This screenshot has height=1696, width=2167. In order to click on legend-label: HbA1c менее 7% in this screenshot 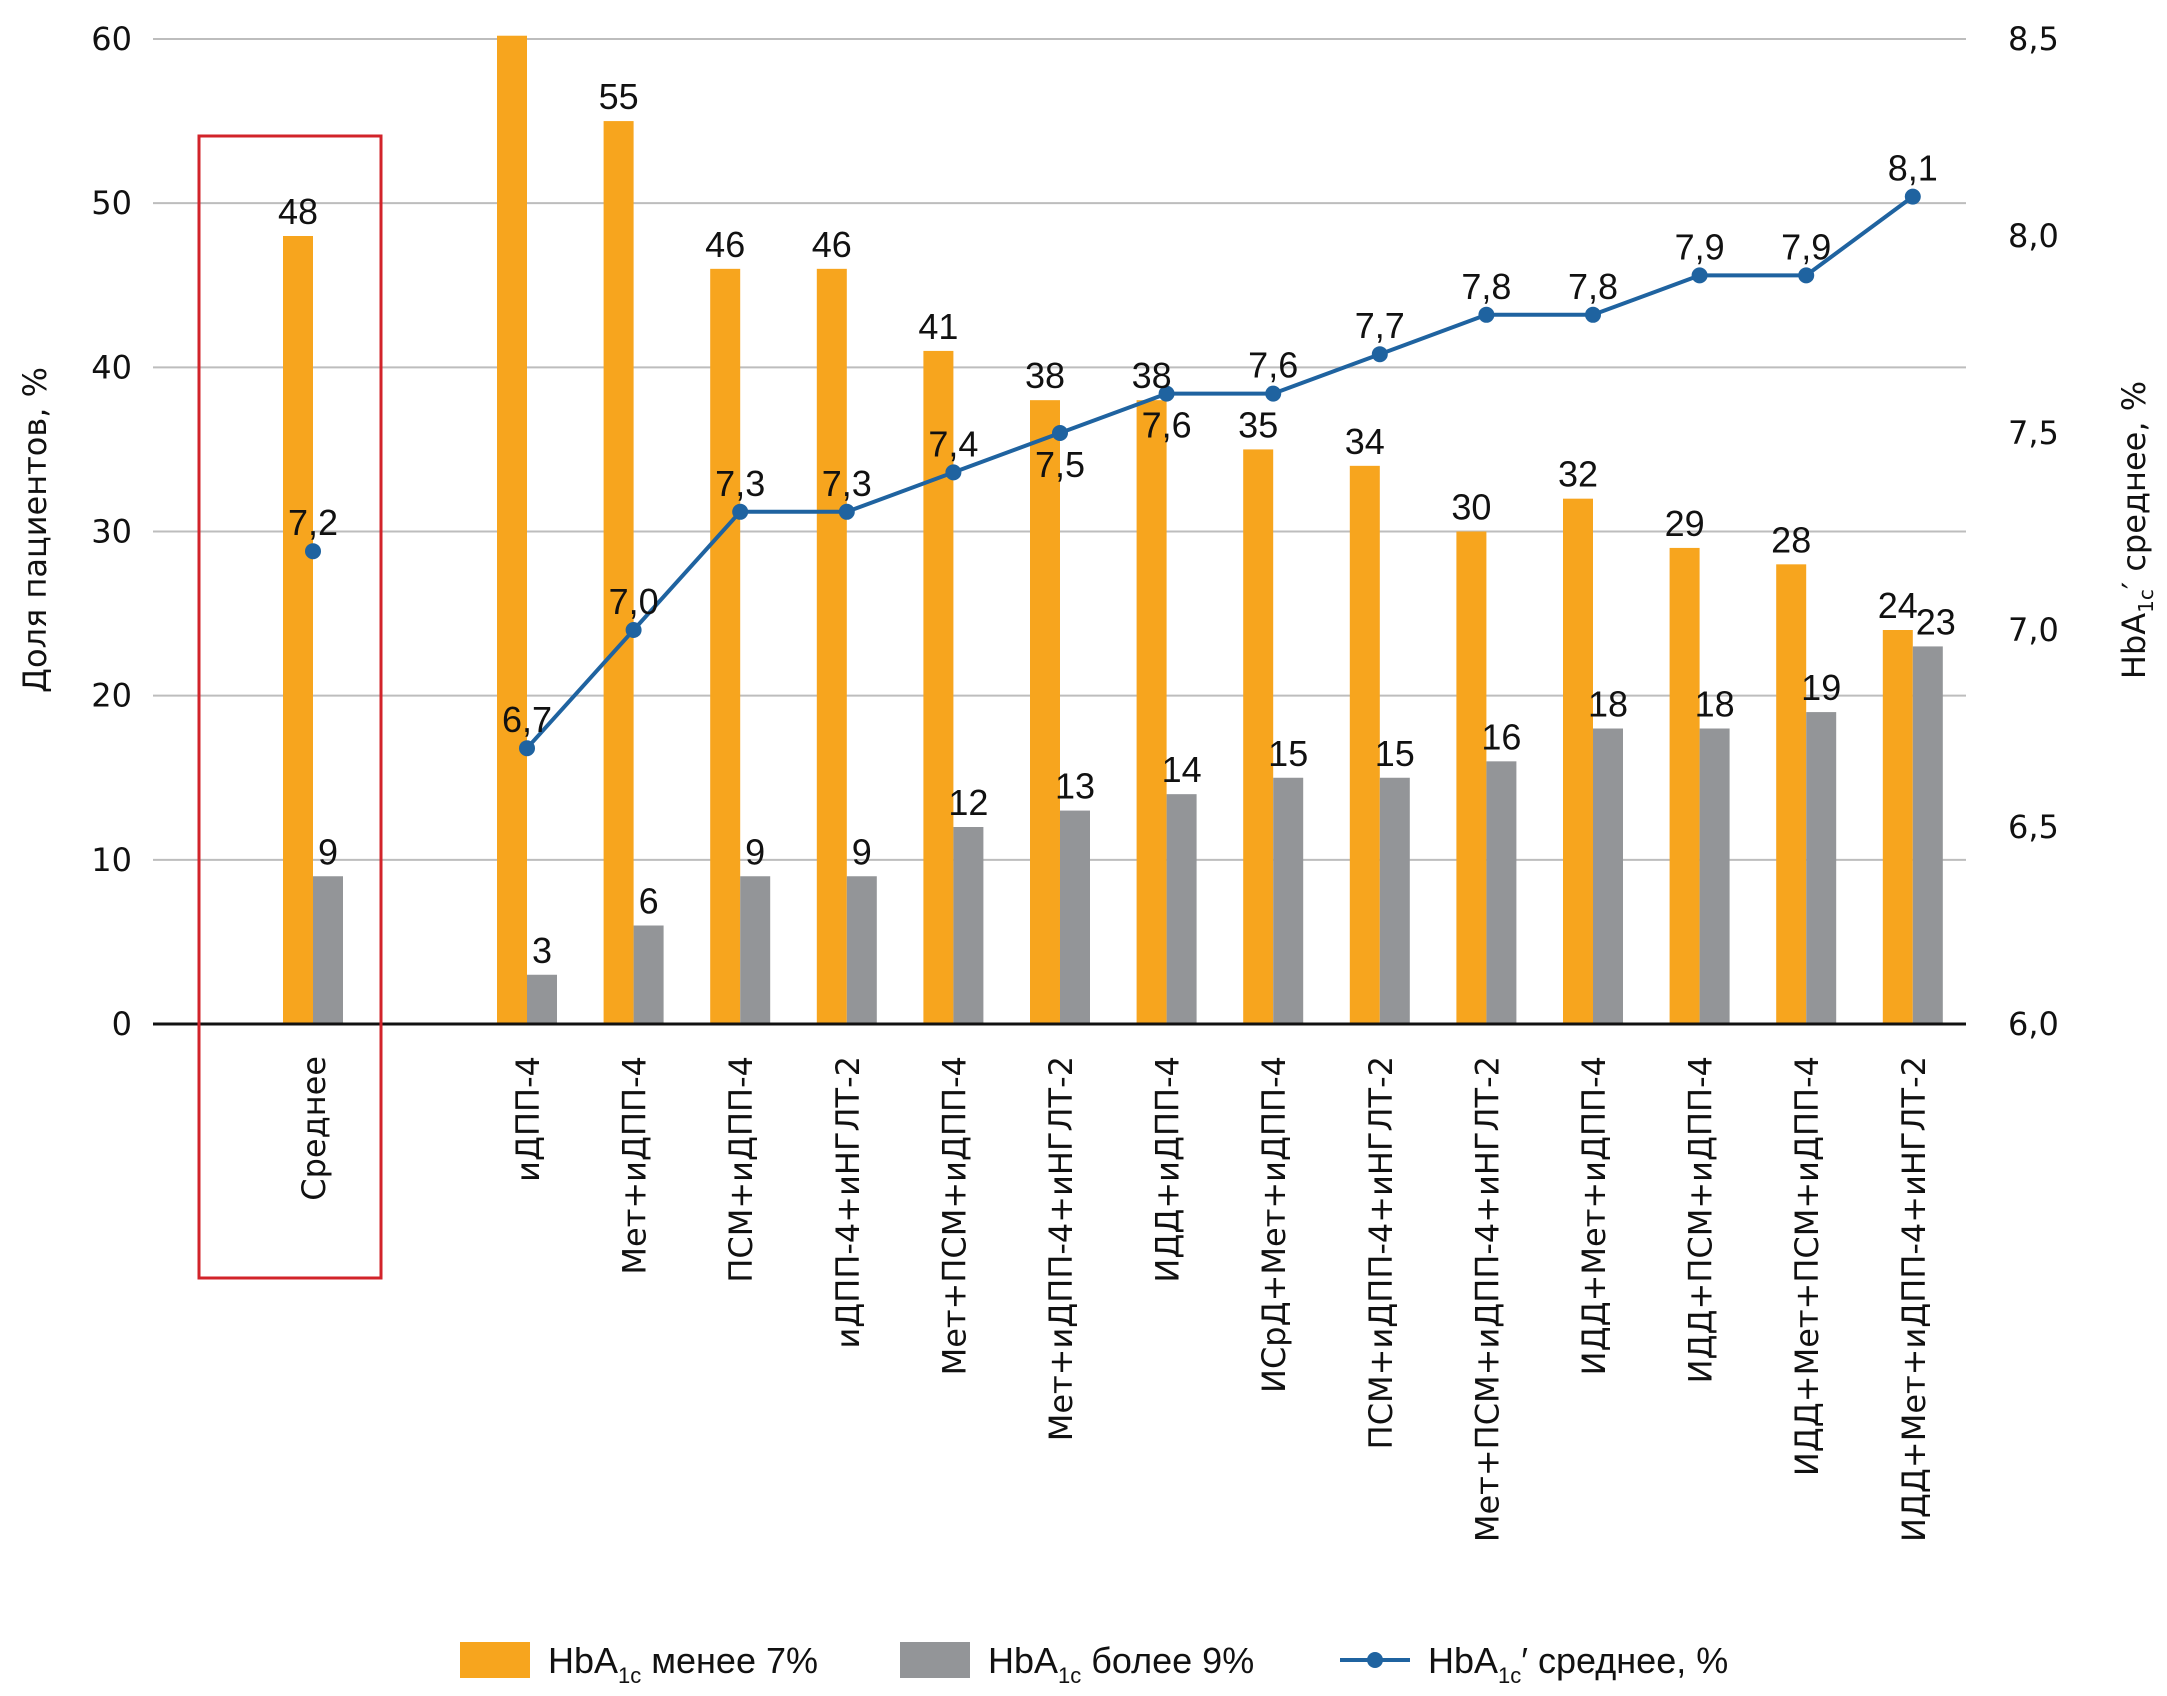, I will do `click(683, 1664)`.